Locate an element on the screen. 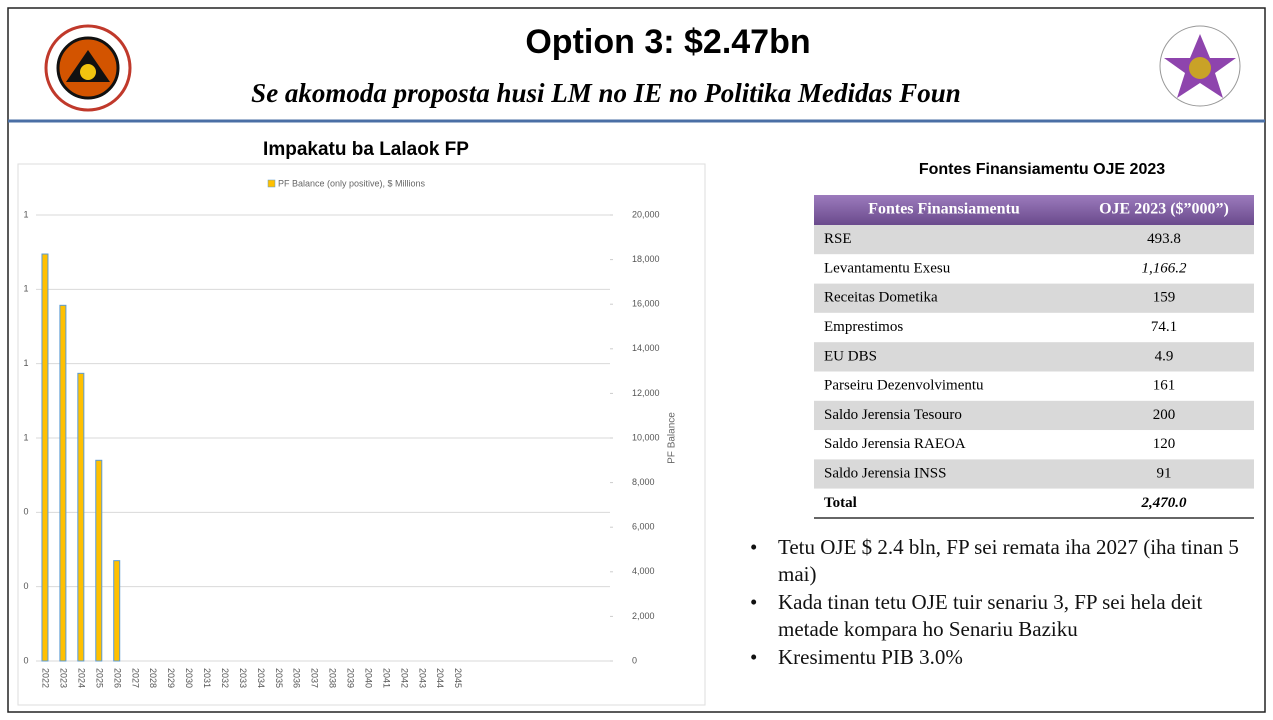 This screenshot has width=1273, height=720. y2-tick-label: 2,000 is located at coordinates (643, 616).